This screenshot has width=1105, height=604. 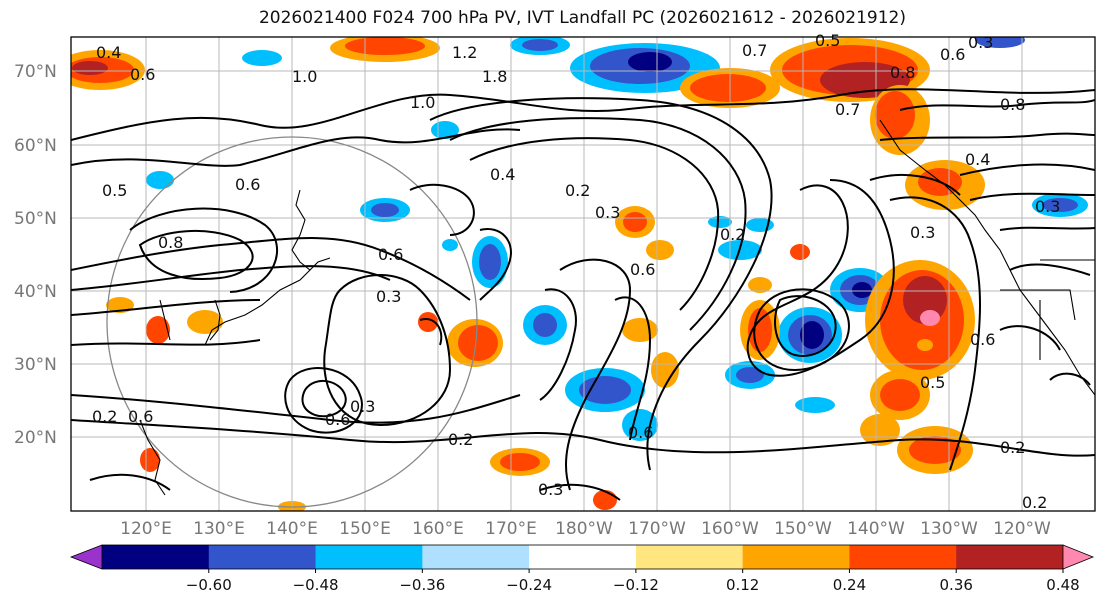 What do you see at coordinates (35, 219) in the screenshot?
I see `lat-label: 50°N` at bounding box center [35, 219].